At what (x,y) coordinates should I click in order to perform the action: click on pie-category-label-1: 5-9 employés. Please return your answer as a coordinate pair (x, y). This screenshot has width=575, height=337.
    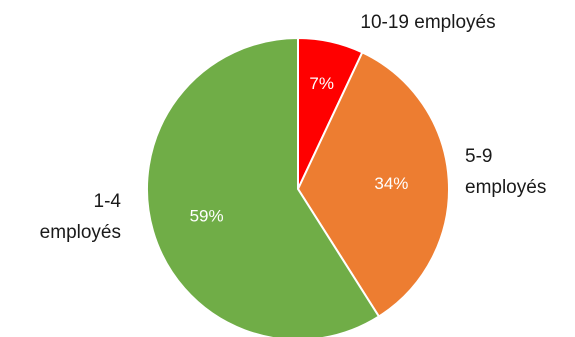
    Looking at the image, I should click on (505, 172).